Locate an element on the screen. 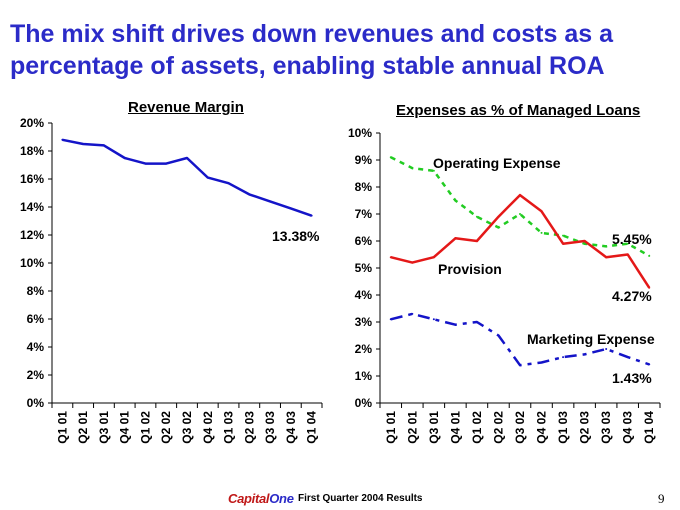  chart0-x-tick-label: Q4 01 is located at coordinates (125, 427).